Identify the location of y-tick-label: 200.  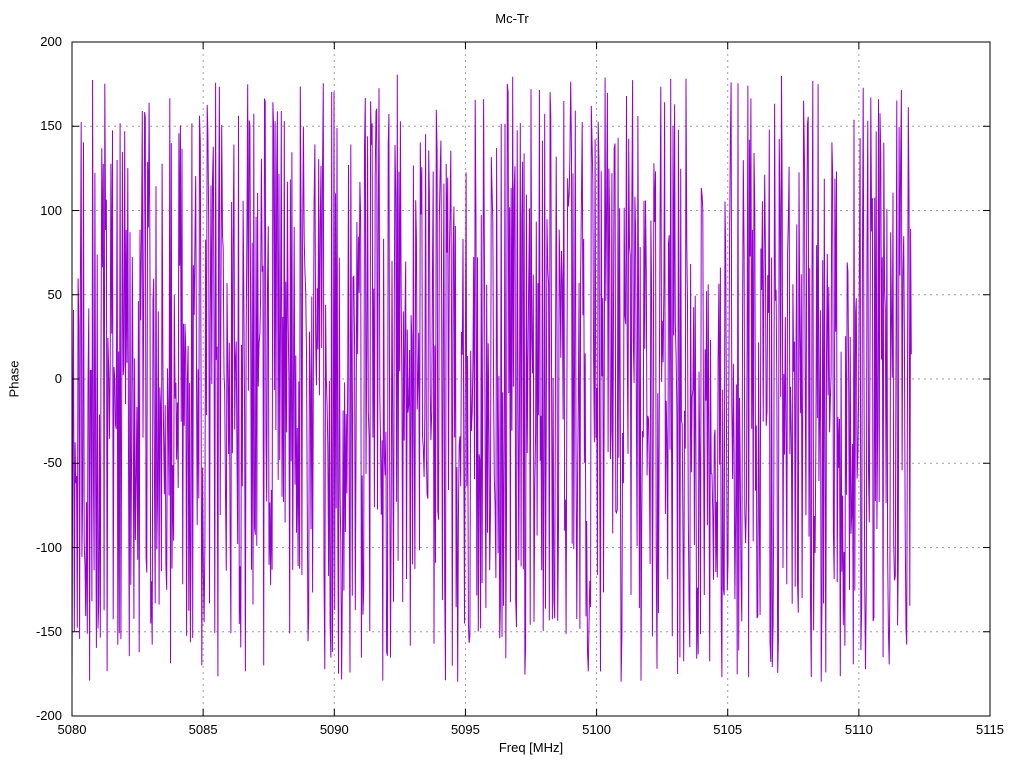
(51, 41).